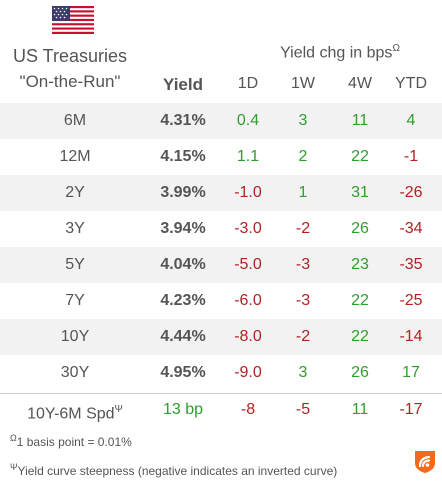  I want to click on yield-cell: 4.04%, so click(183, 264).